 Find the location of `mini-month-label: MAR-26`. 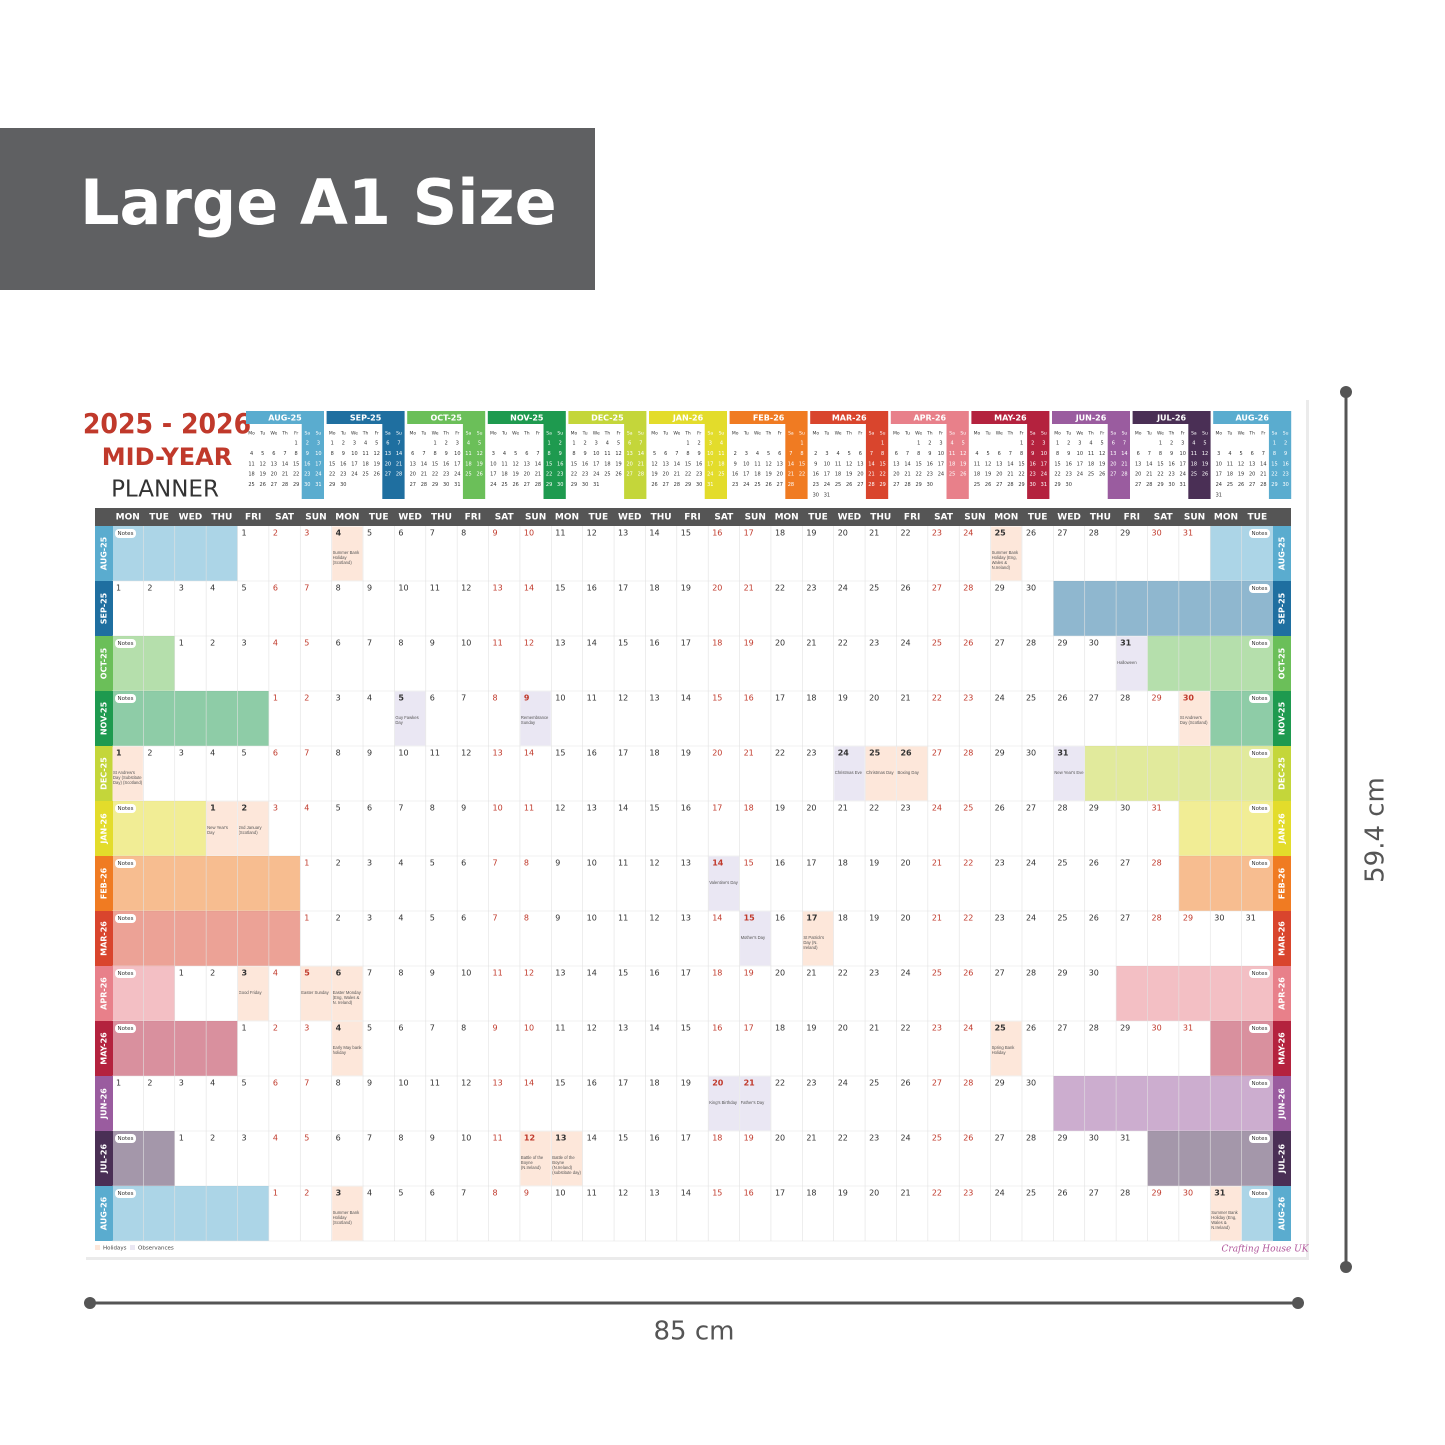

mini-month-label: MAR-26 is located at coordinates (849, 418).